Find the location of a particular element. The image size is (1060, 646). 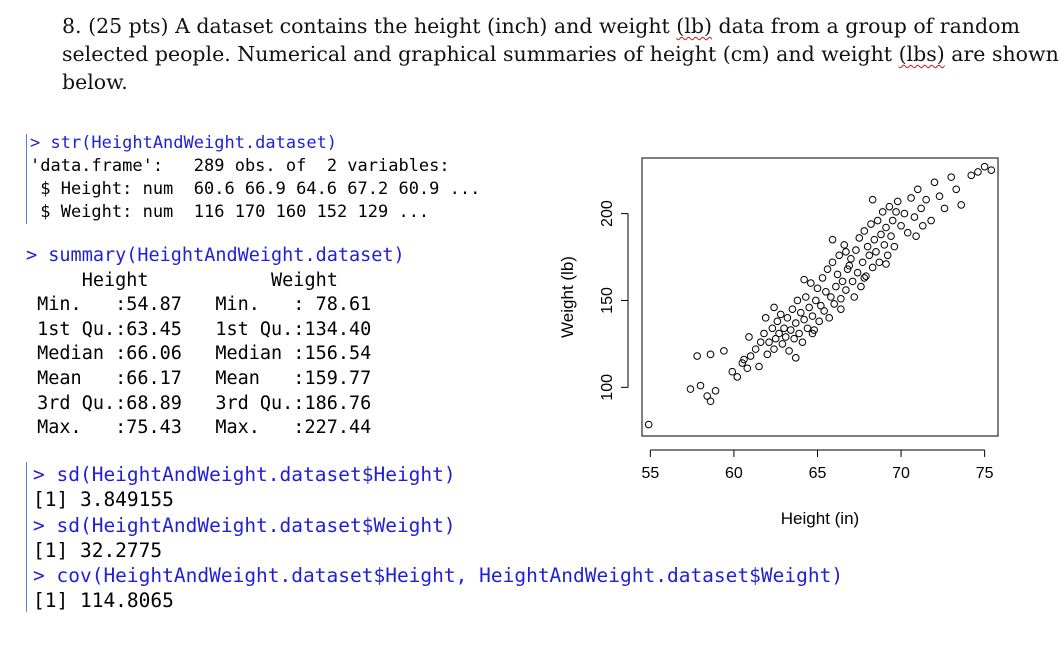

x-tick-label: 60 is located at coordinates (734, 473).